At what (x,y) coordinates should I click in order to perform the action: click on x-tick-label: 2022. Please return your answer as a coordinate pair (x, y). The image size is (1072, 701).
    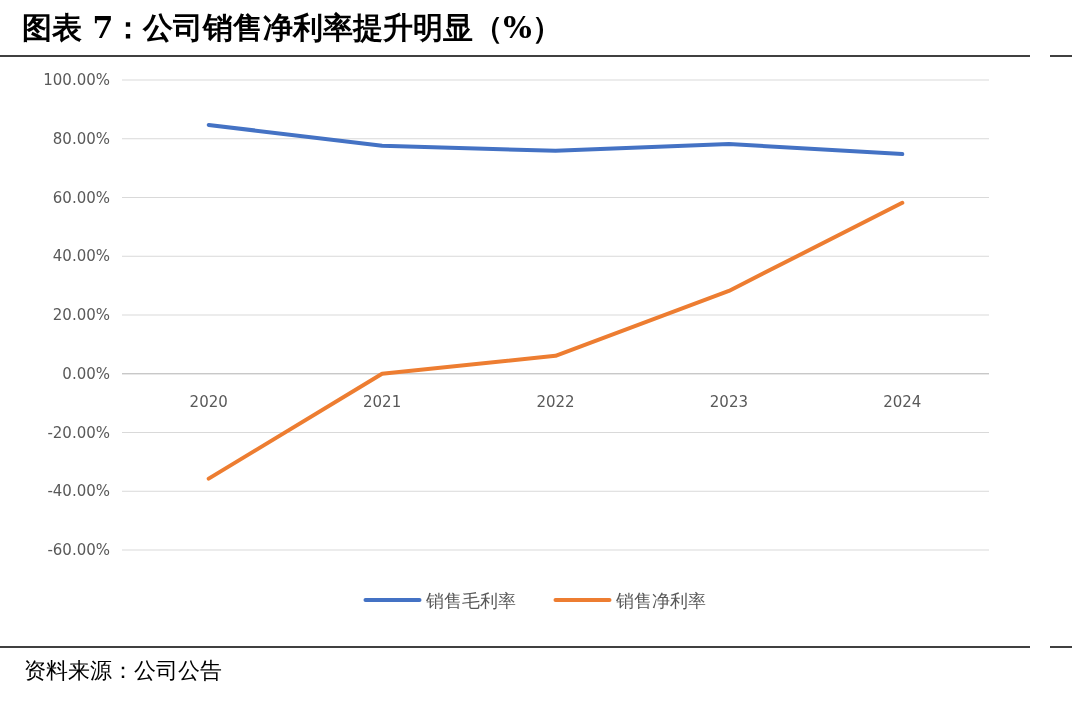
    Looking at the image, I should click on (555, 401).